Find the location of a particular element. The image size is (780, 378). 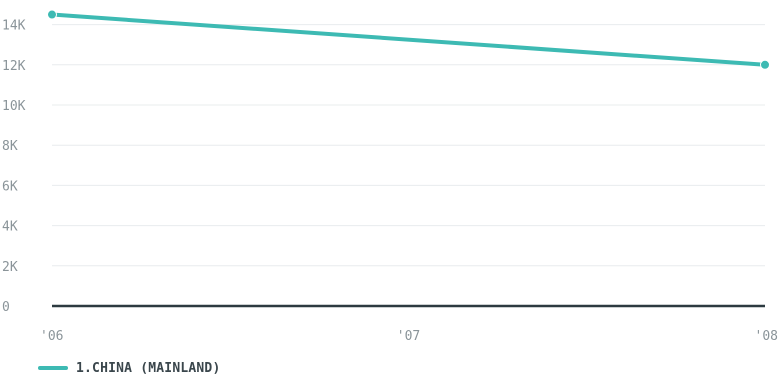

x-axis-ticks: '06 '07 '08 is located at coordinates (409, 336).